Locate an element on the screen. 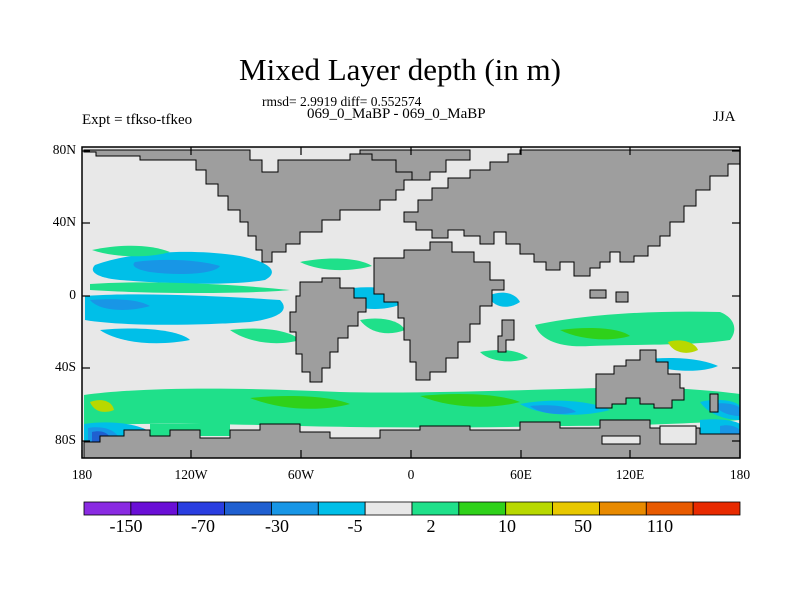 The width and height of the screenshot is (800, 600). rmsd-diff-stats: rmsd= 2.9919 diff= 0.552574 is located at coordinates (342, 101).